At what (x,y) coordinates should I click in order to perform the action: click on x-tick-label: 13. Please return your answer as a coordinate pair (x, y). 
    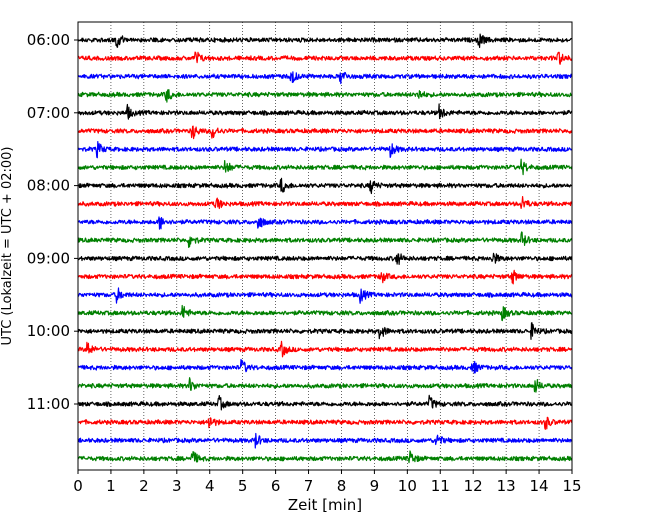
    Looking at the image, I should click on (506, 486).